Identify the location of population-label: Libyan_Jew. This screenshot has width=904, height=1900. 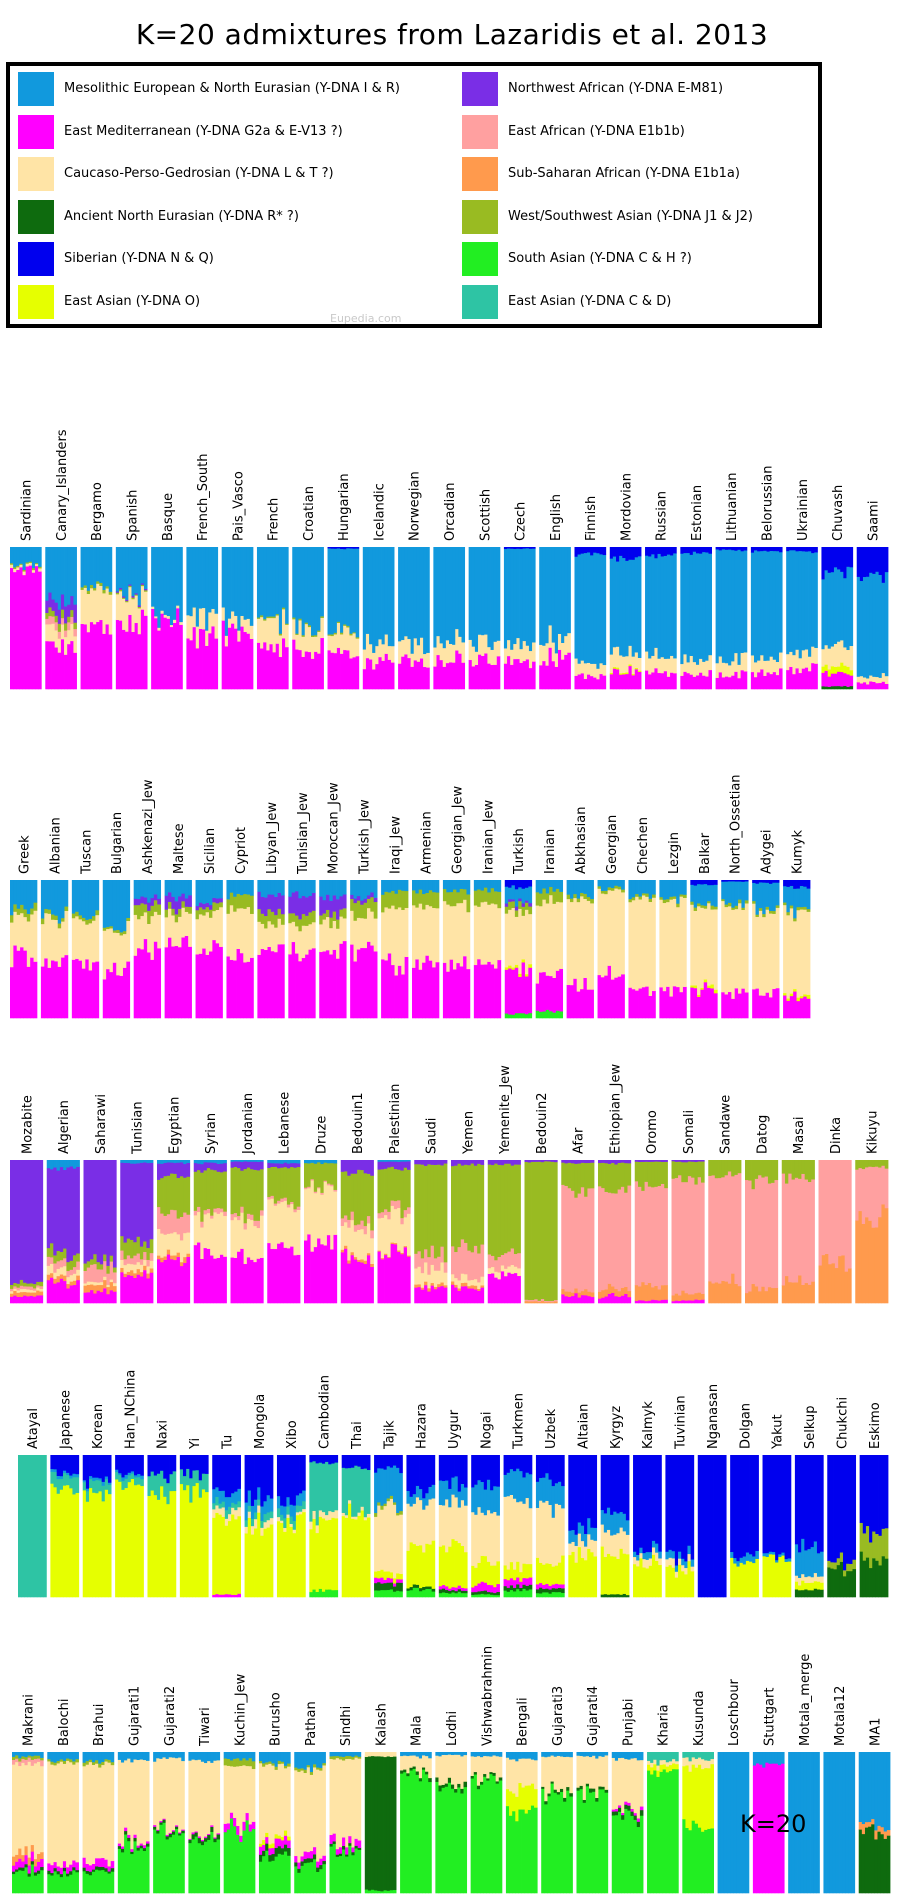
(272, 838).